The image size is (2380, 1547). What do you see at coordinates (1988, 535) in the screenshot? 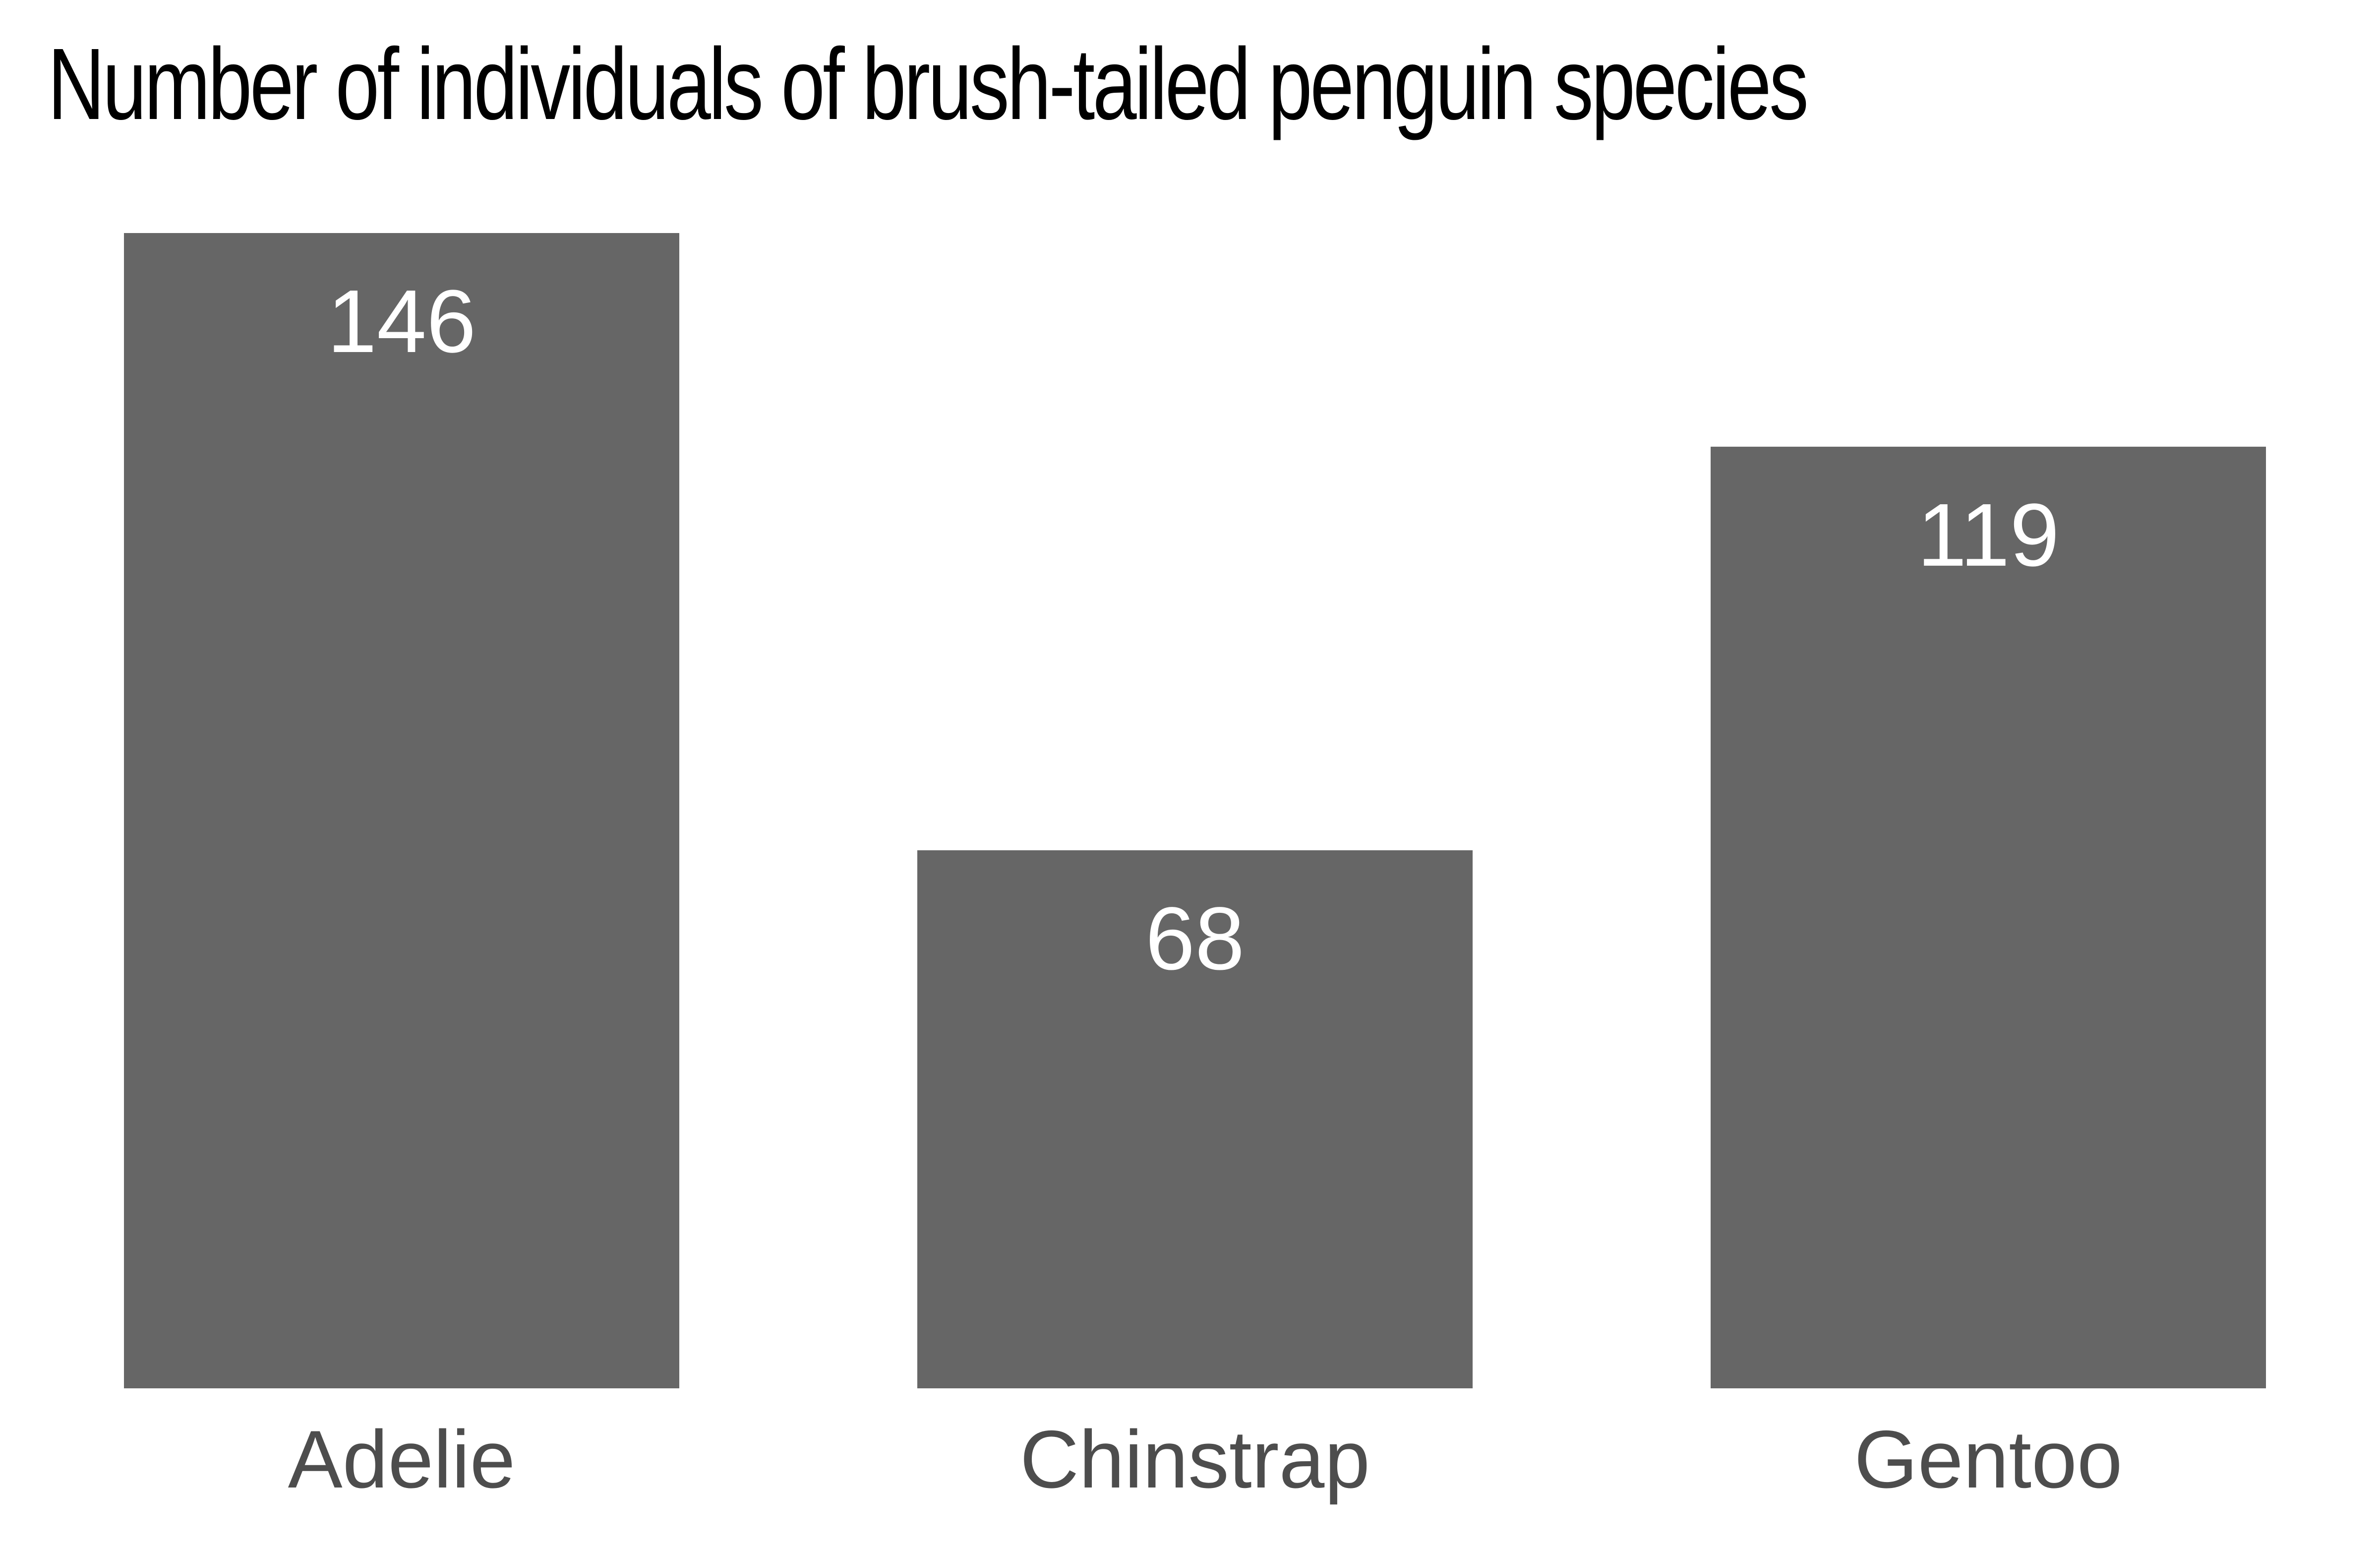
I see `bar-value-label-gentoo: 119` at bounding box center [1988, 535].